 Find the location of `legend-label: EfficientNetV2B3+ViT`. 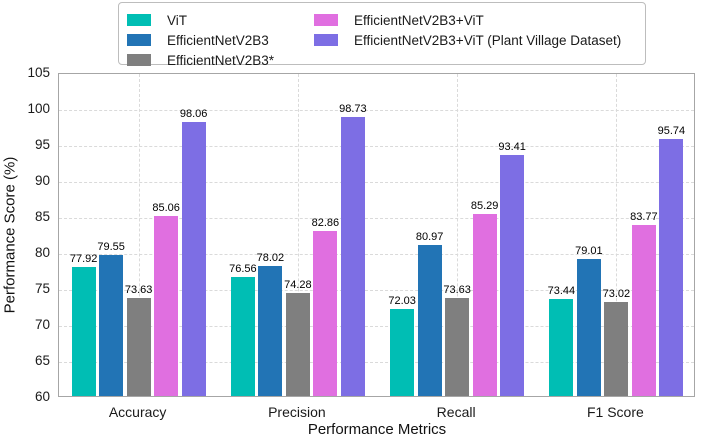

legend-label: EfficientNetV2B3+ViT is located at coordinates (419, 20).